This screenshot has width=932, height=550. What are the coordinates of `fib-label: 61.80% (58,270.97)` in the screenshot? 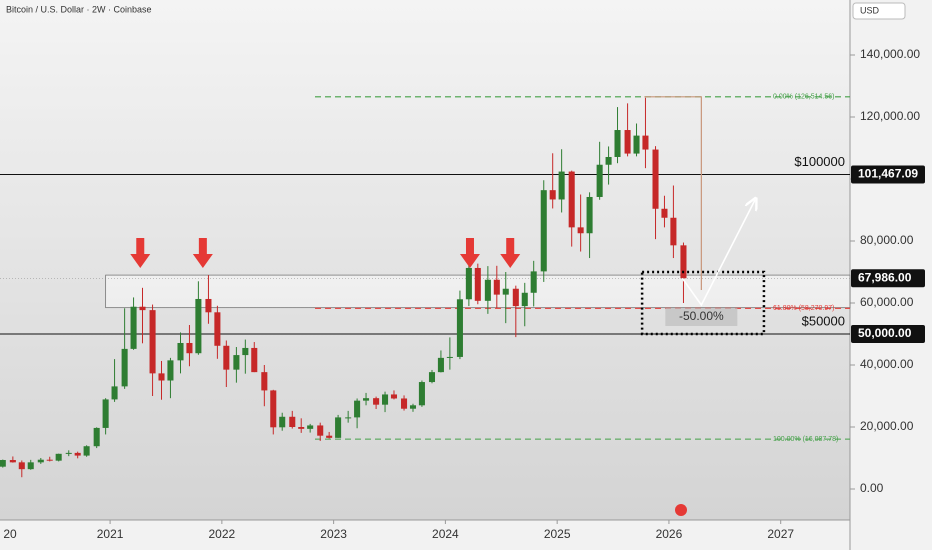 It's located at (804, 308).